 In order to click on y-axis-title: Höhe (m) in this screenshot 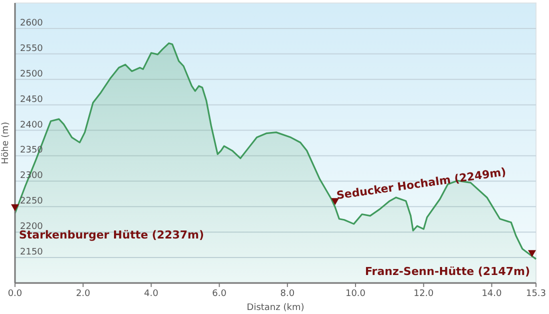, I will do `click(6, 143)`.